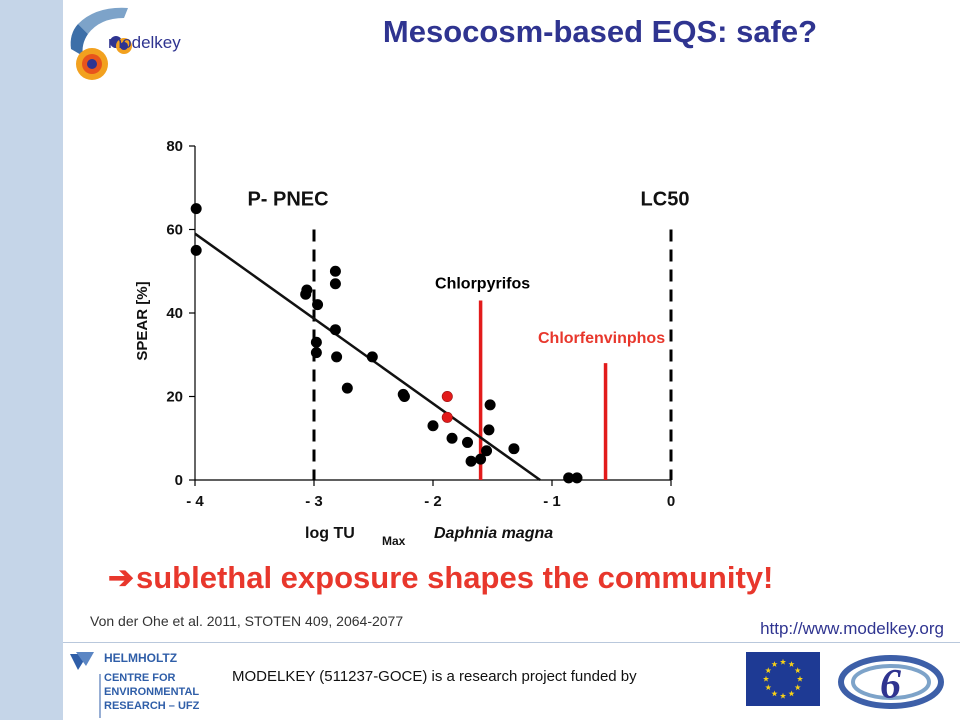  Describe the element at coordinates (482, 283) in the screenshot. I see `marker-line-label: Chlorpyrifos` at that location.